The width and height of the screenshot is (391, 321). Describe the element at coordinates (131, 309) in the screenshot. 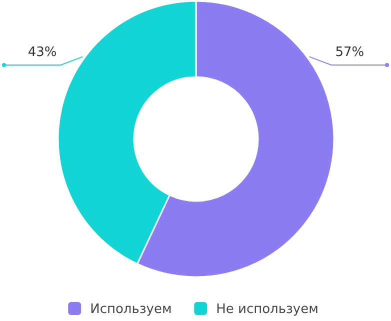

I see `legend-label: Используем` at that location.